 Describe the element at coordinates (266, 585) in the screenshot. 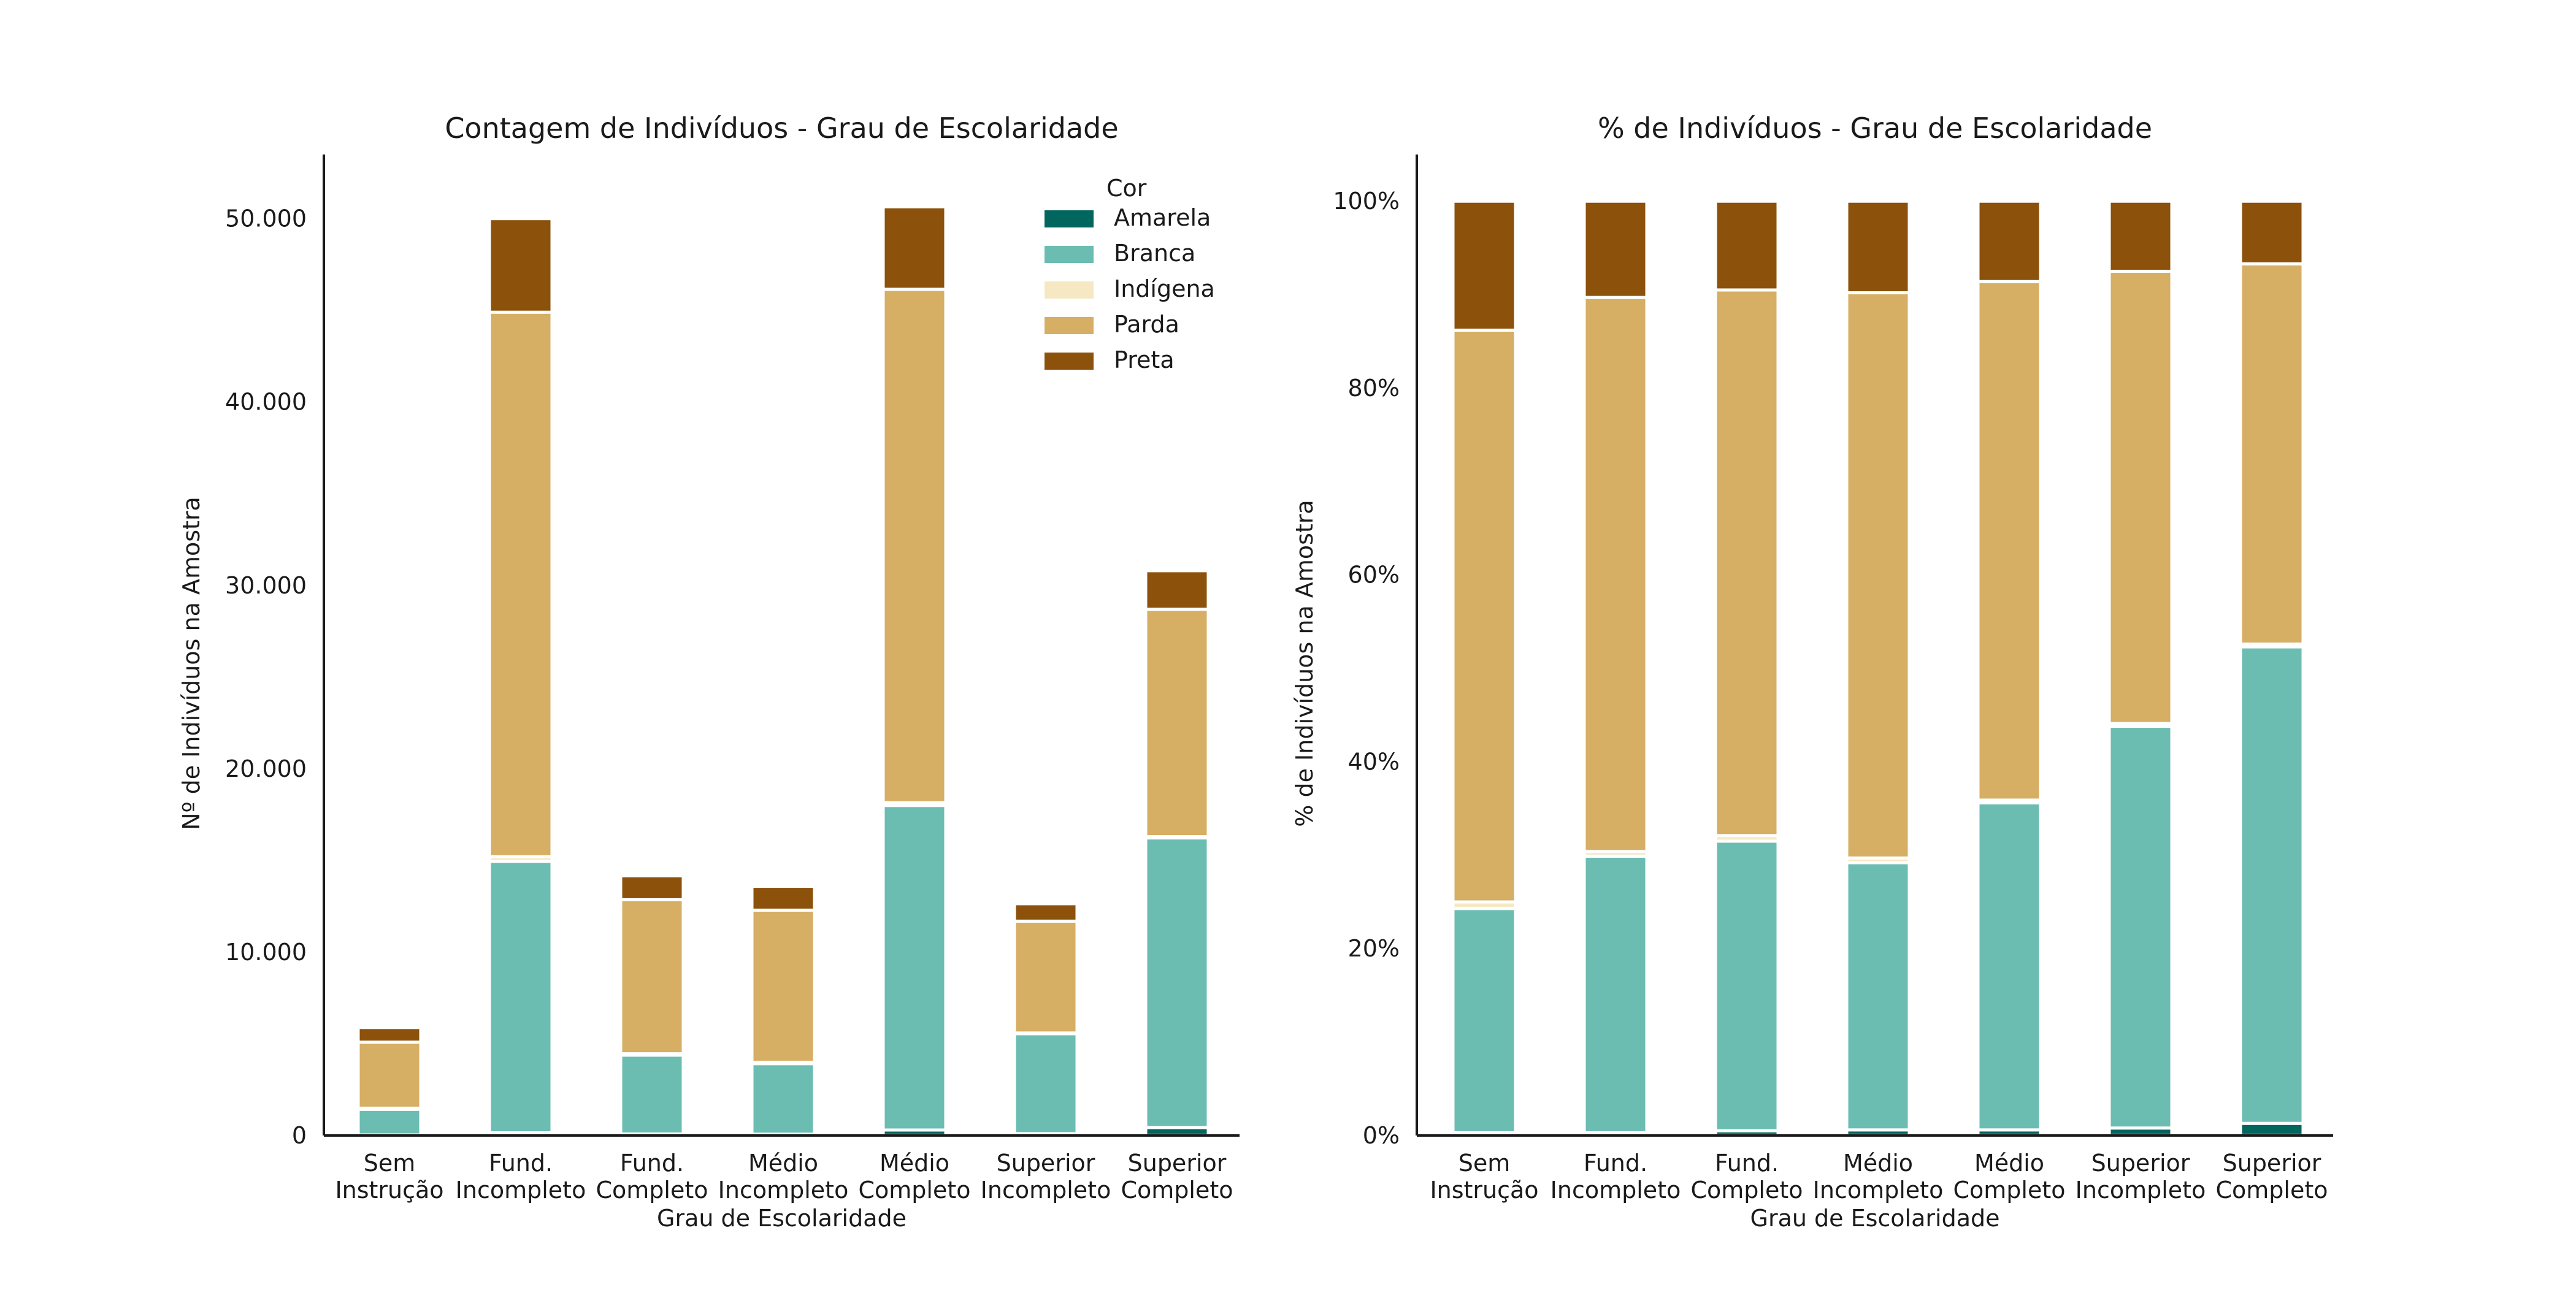

I see `y-tick-label: 30.000` at that location.